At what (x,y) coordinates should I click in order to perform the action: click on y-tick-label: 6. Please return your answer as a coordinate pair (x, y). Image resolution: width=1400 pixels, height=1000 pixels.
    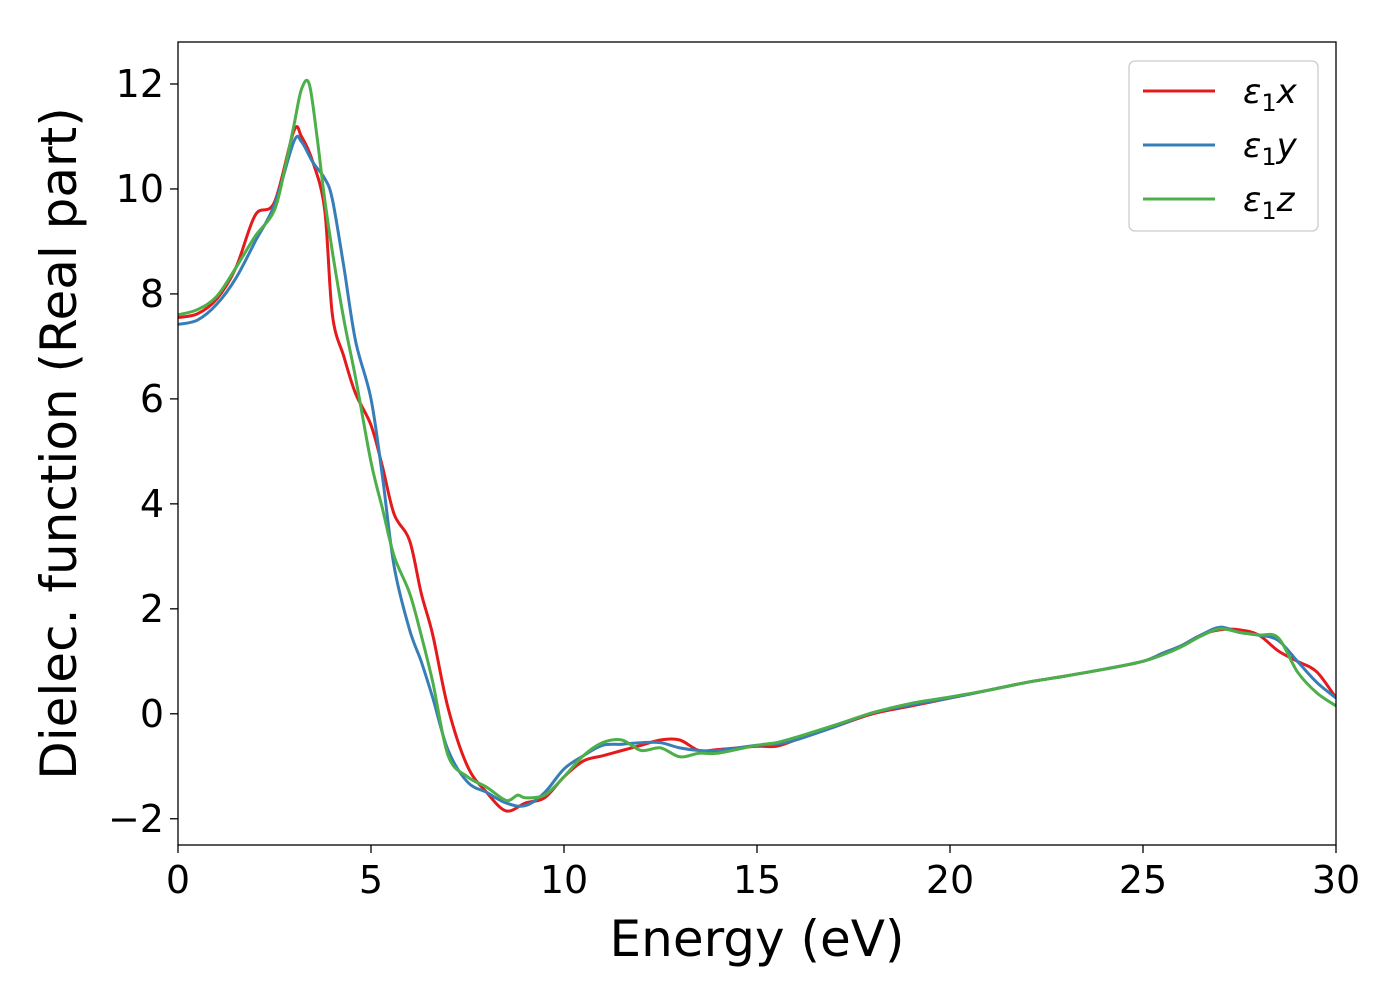
    Looking at the image, I should click on (152, 399).